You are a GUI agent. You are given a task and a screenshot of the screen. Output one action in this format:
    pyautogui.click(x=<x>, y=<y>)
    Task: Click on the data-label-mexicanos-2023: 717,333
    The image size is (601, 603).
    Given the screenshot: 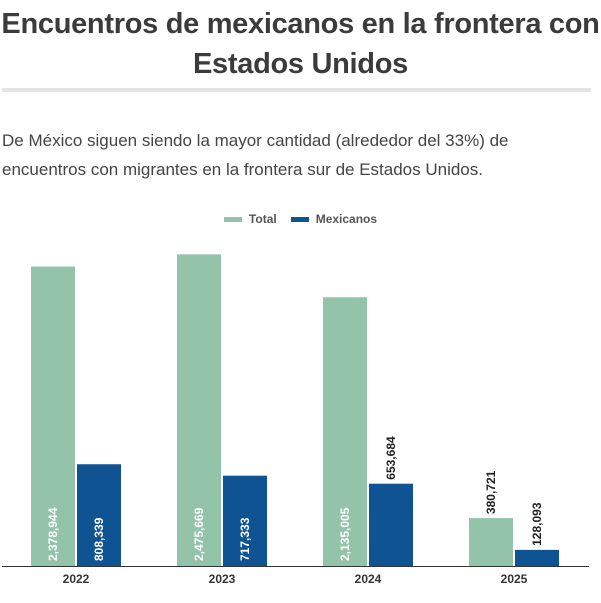 What is the action you would take?
    pyautogui.click(x=245, y=539)
    